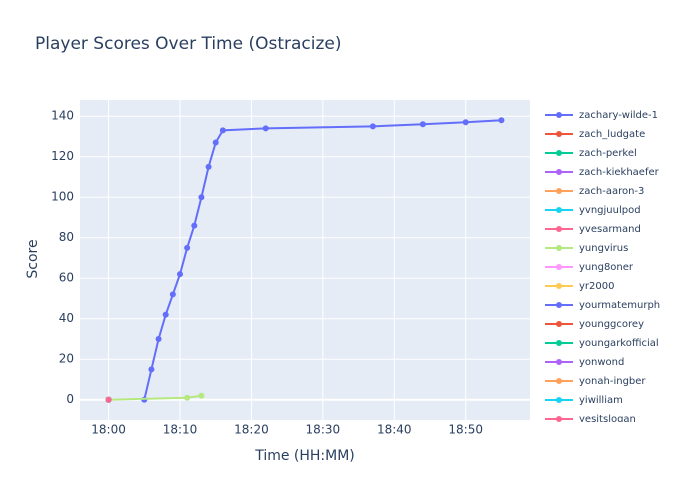  What do you see at coordinates (323, 430) in the screenshot?
I see `x-tick-label: 18:30` at bounding box center [323, 430].